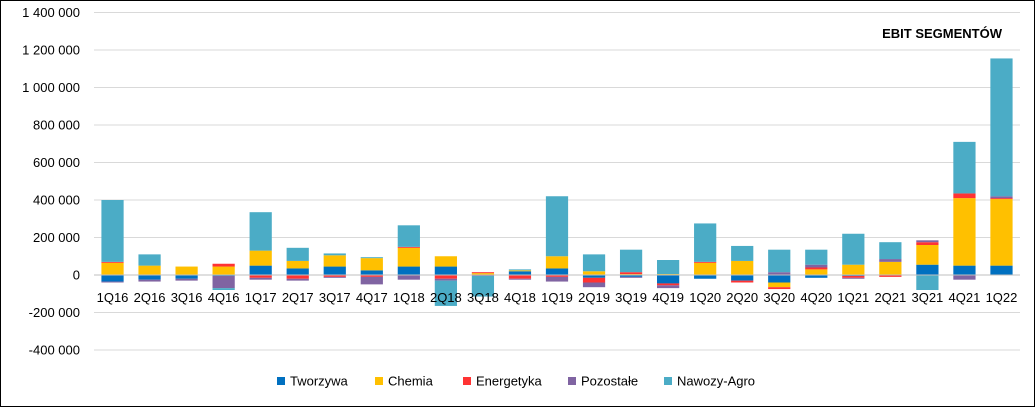  I want to click on bar-nawozy-agro-1q21, so click(853, 249).